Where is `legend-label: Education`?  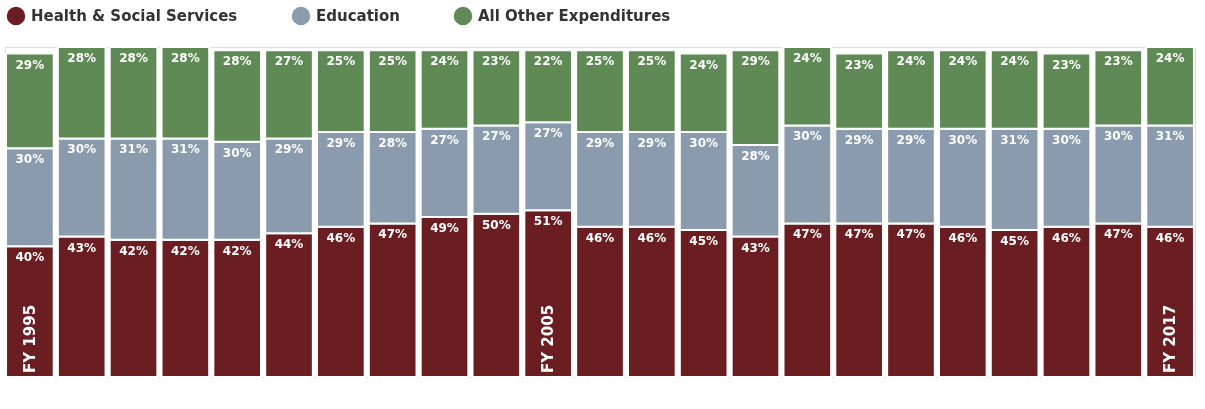 legend-label: Education is located at coordinates (358, 16).